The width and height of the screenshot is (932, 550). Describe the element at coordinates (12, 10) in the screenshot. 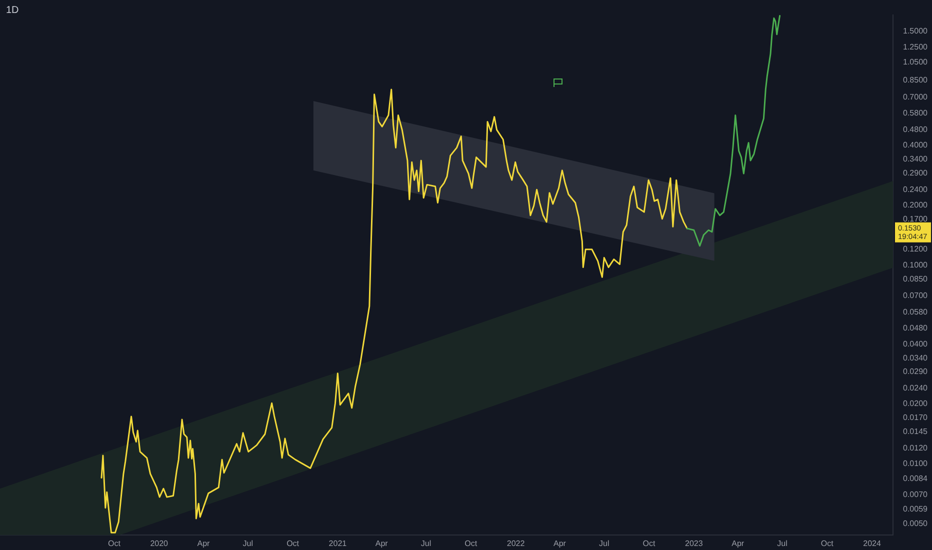

I see `chart-title: 1D` at that location.